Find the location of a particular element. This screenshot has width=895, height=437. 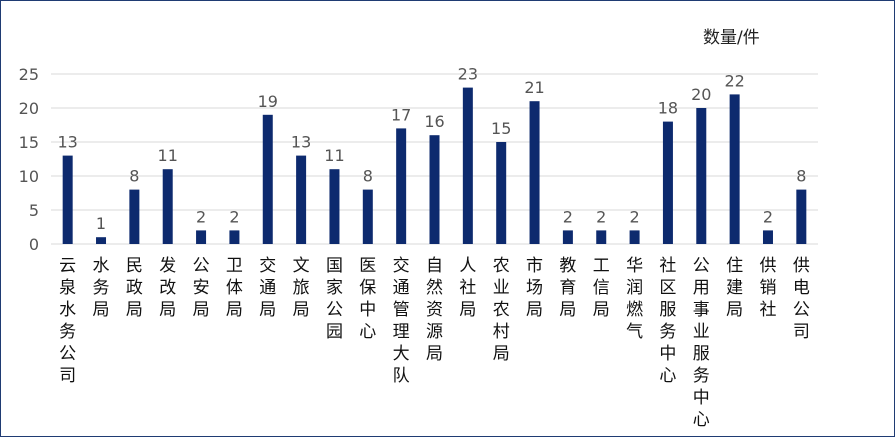

data-label: 17 is located at coordinates (401, 114).